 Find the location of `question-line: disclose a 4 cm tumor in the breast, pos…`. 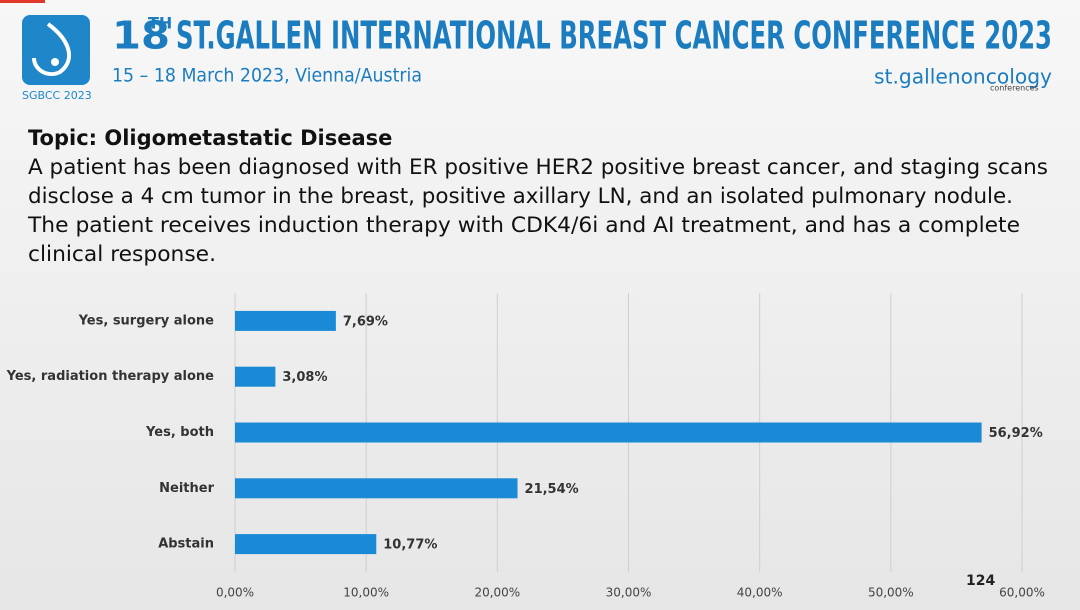

question-line: disclose a 4 cm tumor in the breast, pos… is located at coordinates (520, 196).